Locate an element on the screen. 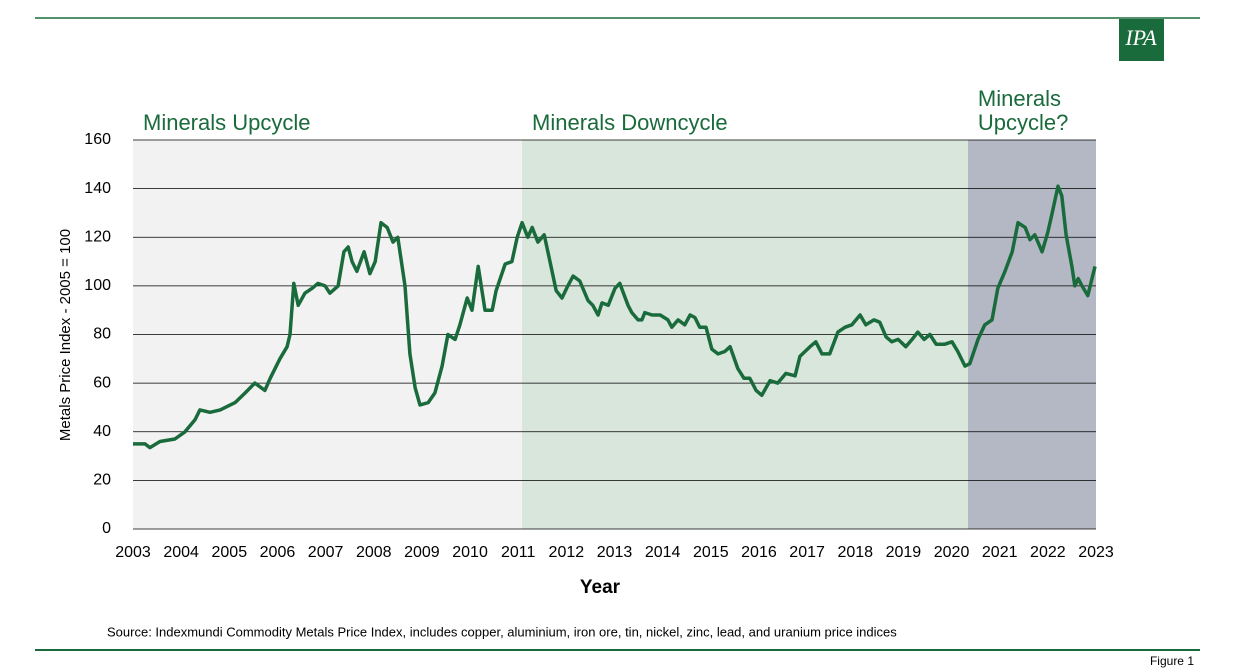 This screenshot has height=672, width=1248. x-tick-label: 2017 is located at coordinates (807, 552).